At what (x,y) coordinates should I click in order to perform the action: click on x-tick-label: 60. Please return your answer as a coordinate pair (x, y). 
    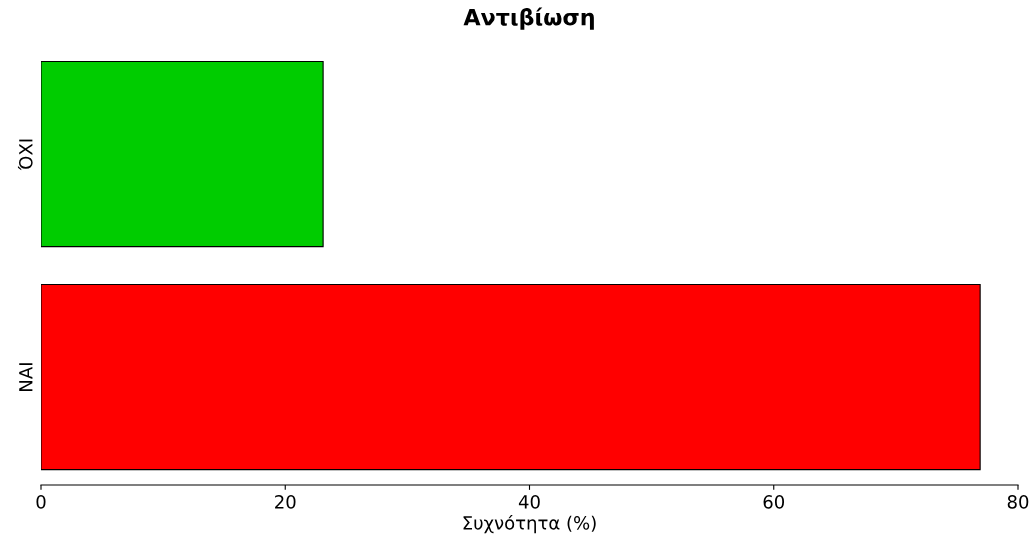
    Looking at the image, I should click on (774, 502).